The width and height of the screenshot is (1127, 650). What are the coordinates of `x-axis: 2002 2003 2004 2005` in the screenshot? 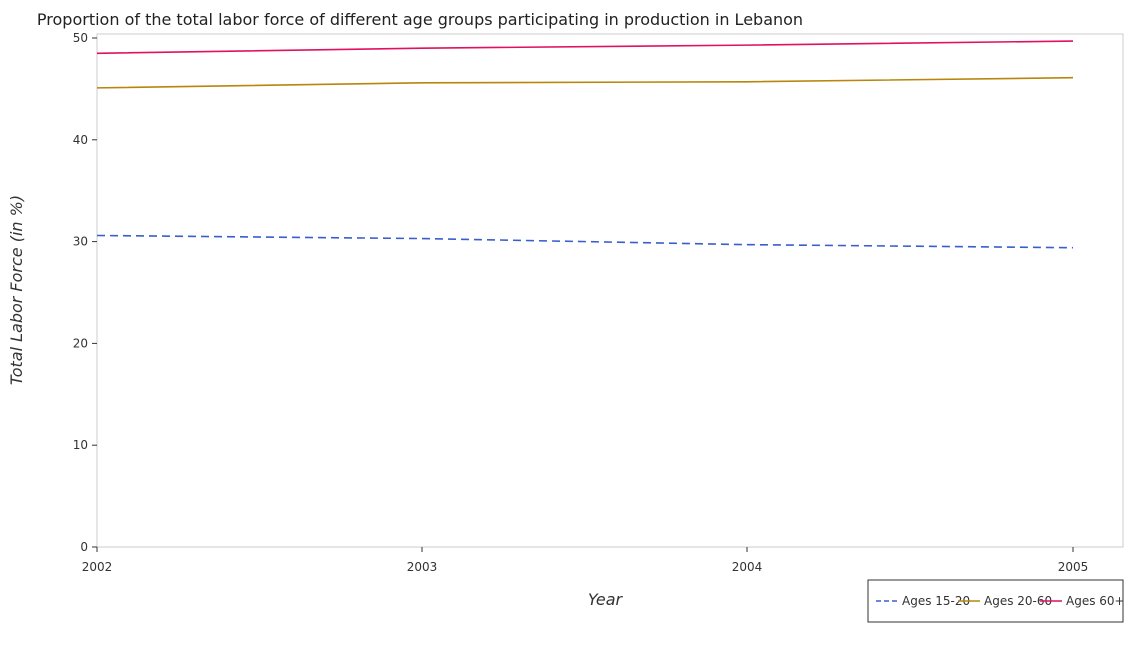 It's located at (585, 560).